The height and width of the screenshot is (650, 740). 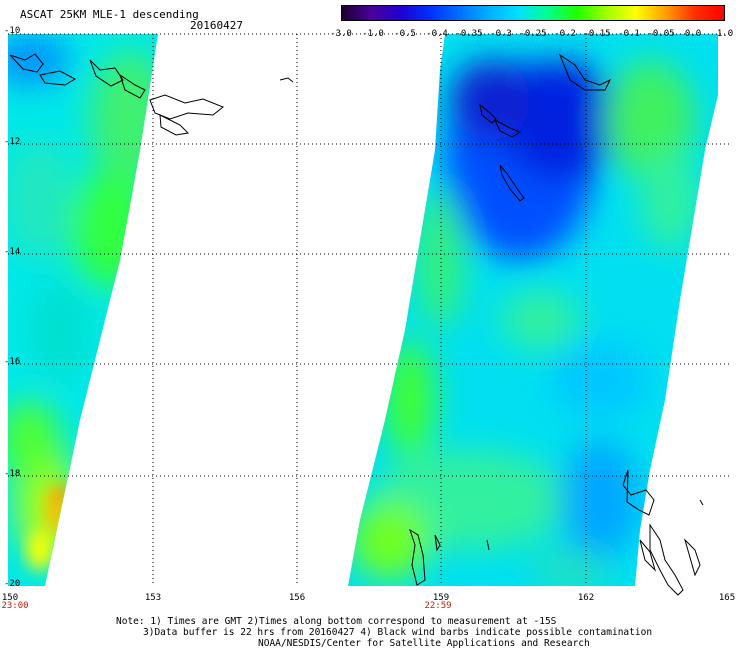 What do you see at coordinates (725, 34) in the screenshot?
I see `colorbar-tick-label: 1.0` at bounding box center [725, 34].